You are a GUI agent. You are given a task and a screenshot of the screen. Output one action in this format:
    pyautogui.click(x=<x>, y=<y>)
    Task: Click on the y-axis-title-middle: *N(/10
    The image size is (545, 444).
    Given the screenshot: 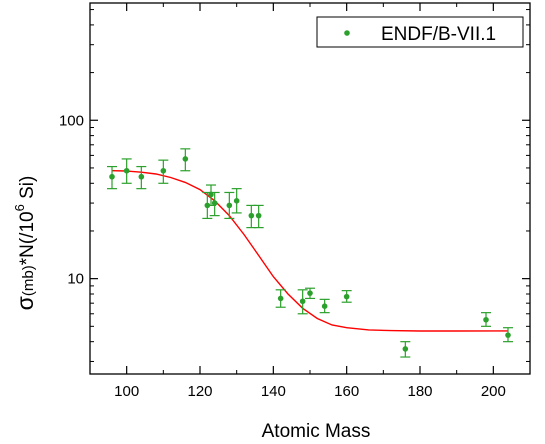 What is the action you would take?
    pyautogui.click(x=27, y=238)
    